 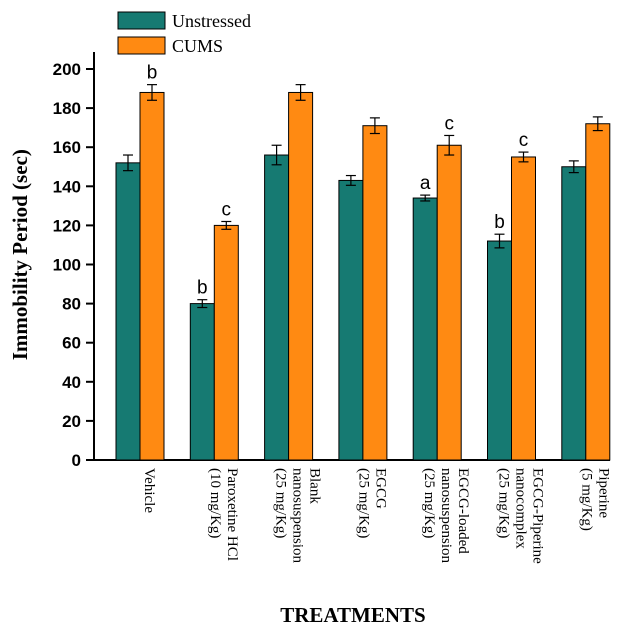 I want to click on y-tick-label: 20, so click(x=71, y=421).